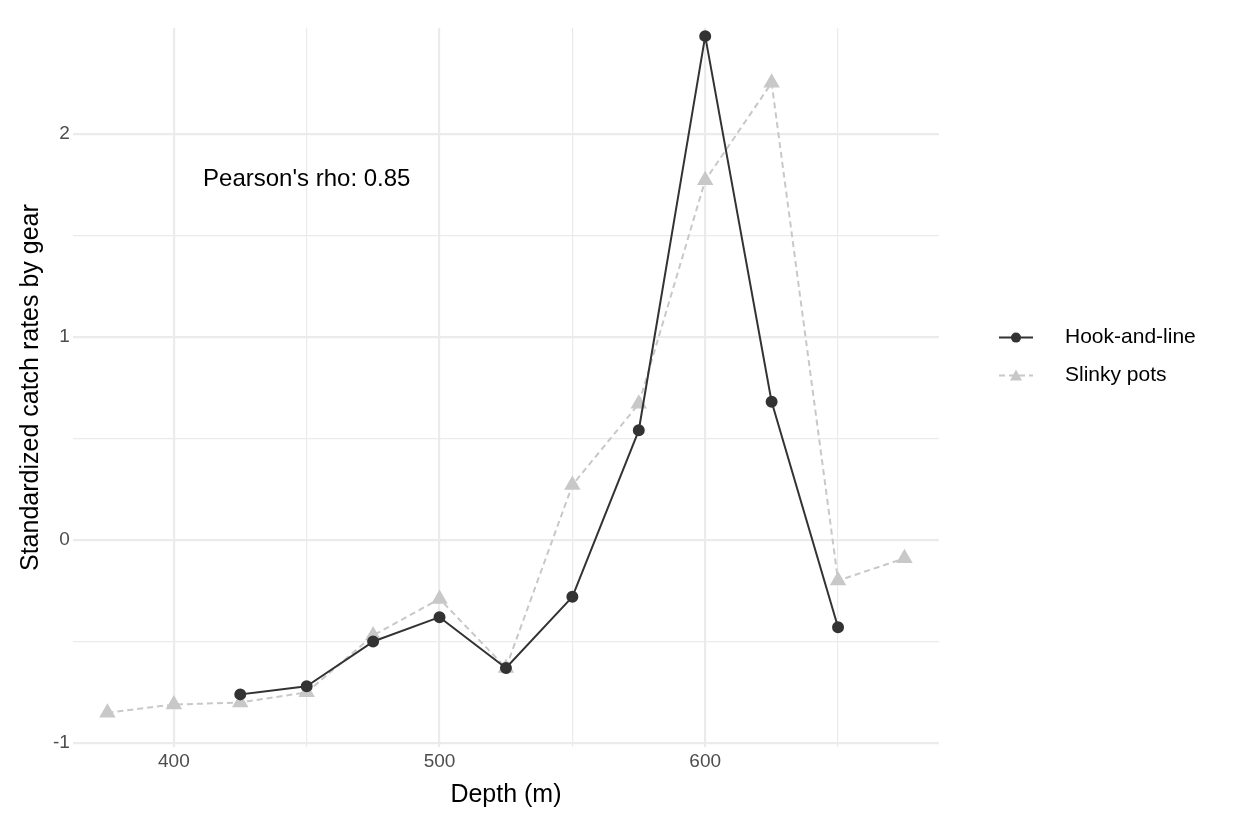 This screenshot has height=826, width=1247. What do you see at coordinates (705, 760) in the screenshot?
I see `x-tick-label: 600` at bounding box center [705, 760].